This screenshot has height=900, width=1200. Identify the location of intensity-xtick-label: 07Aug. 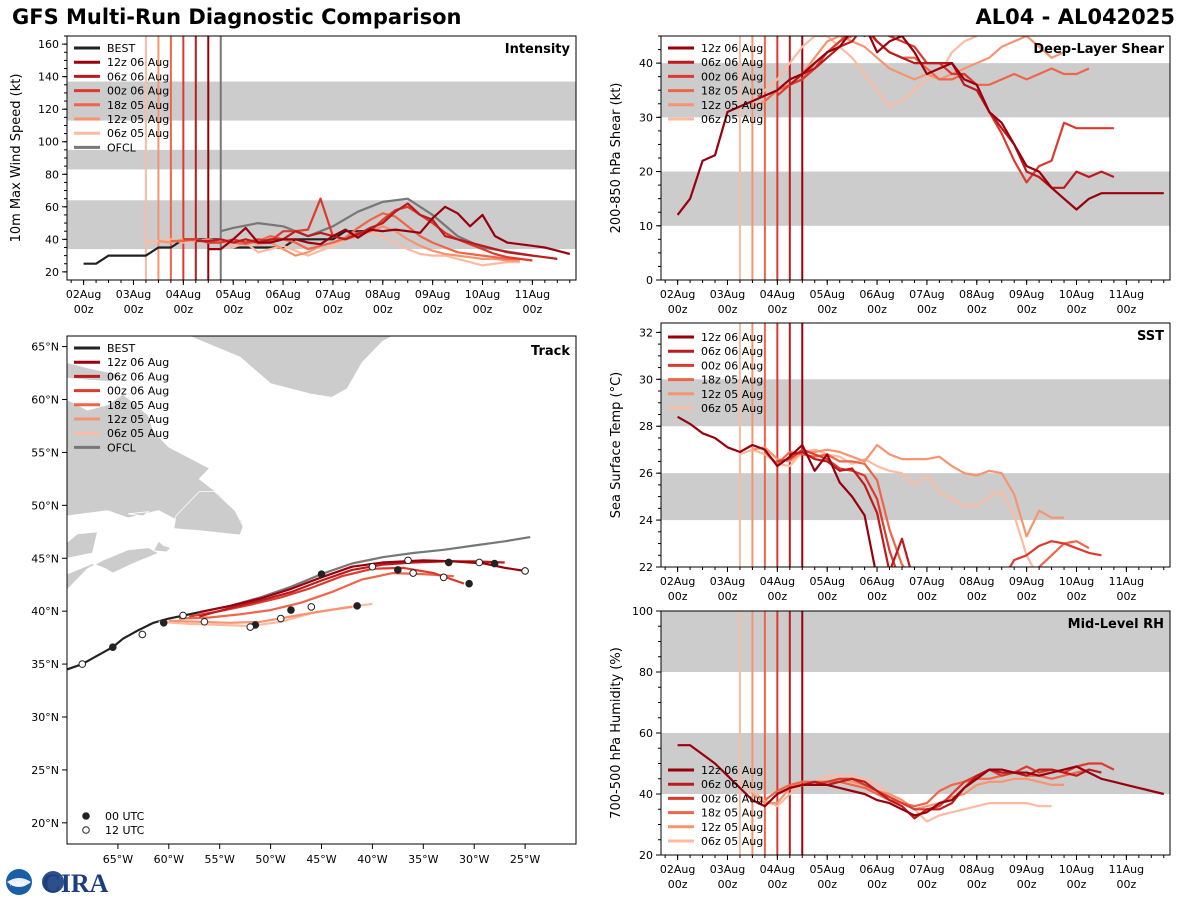
(332, 294).